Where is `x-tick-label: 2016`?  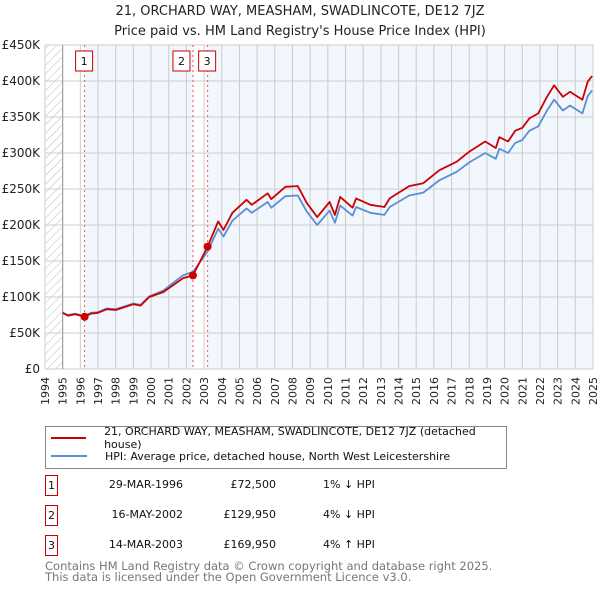 x-tick-label: 2016 is located at coordinates (434, 391).